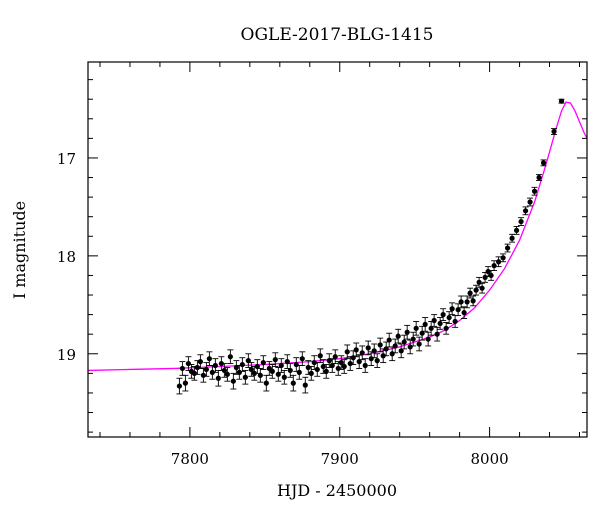 The height and width of the screenshot is (512, 600). Describe the element at coordinates (337, 35) in the screenshot. I see `chart-title: OGLE-2017-BLG-1415` at that location.